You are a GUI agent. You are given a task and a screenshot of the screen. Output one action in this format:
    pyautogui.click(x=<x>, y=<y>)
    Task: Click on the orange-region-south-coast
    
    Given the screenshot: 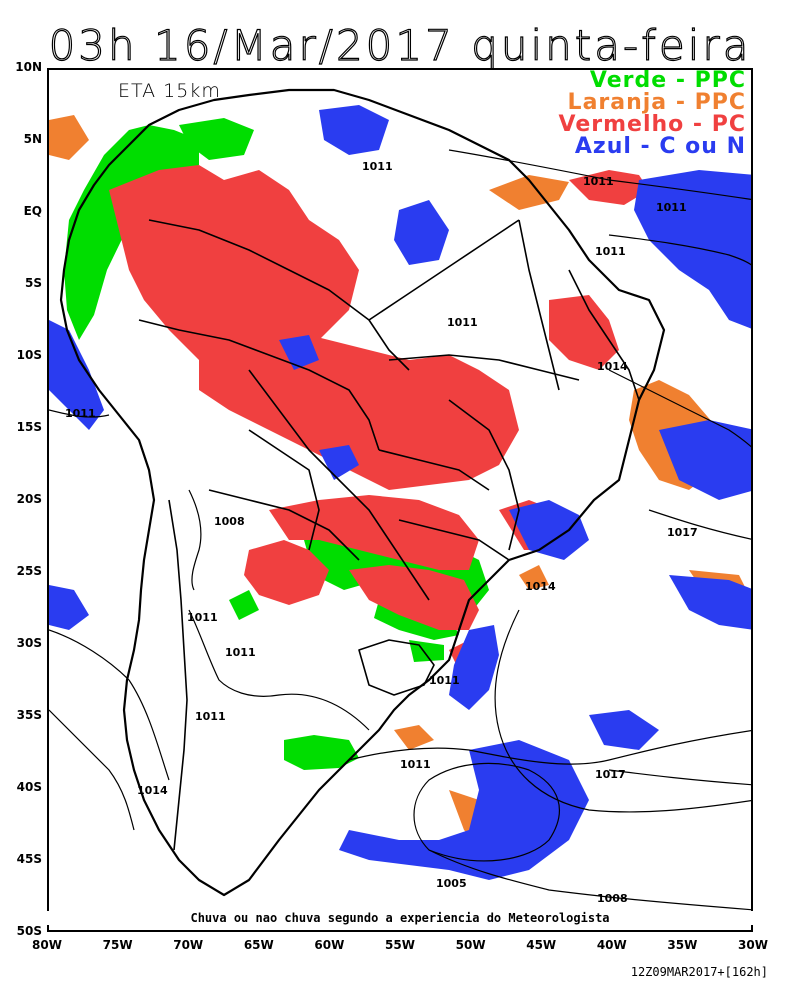 What is the action you would take?
    pyautogui.click(x=534, y=577)
    